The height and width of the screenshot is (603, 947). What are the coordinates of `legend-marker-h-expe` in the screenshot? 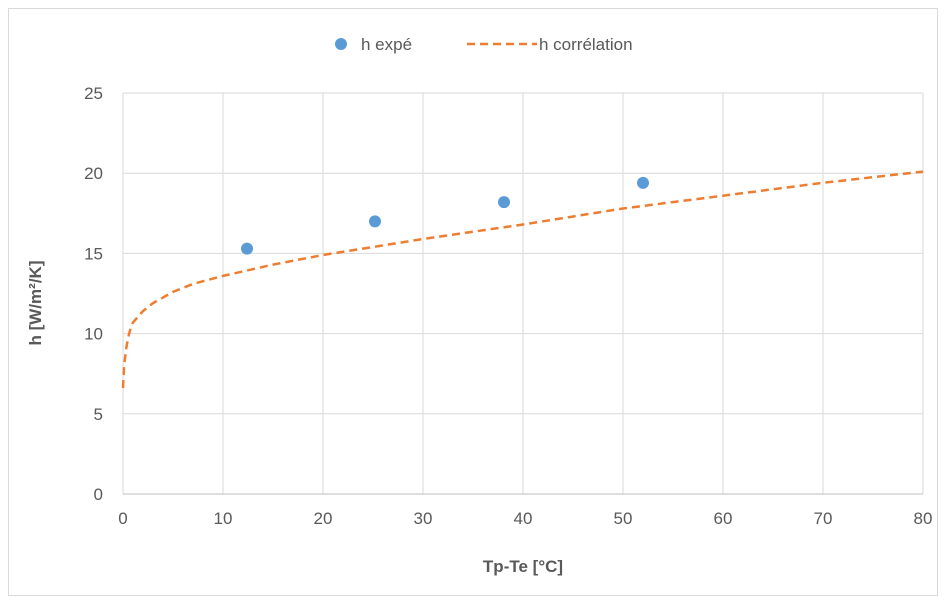 It's located at (341, 44).